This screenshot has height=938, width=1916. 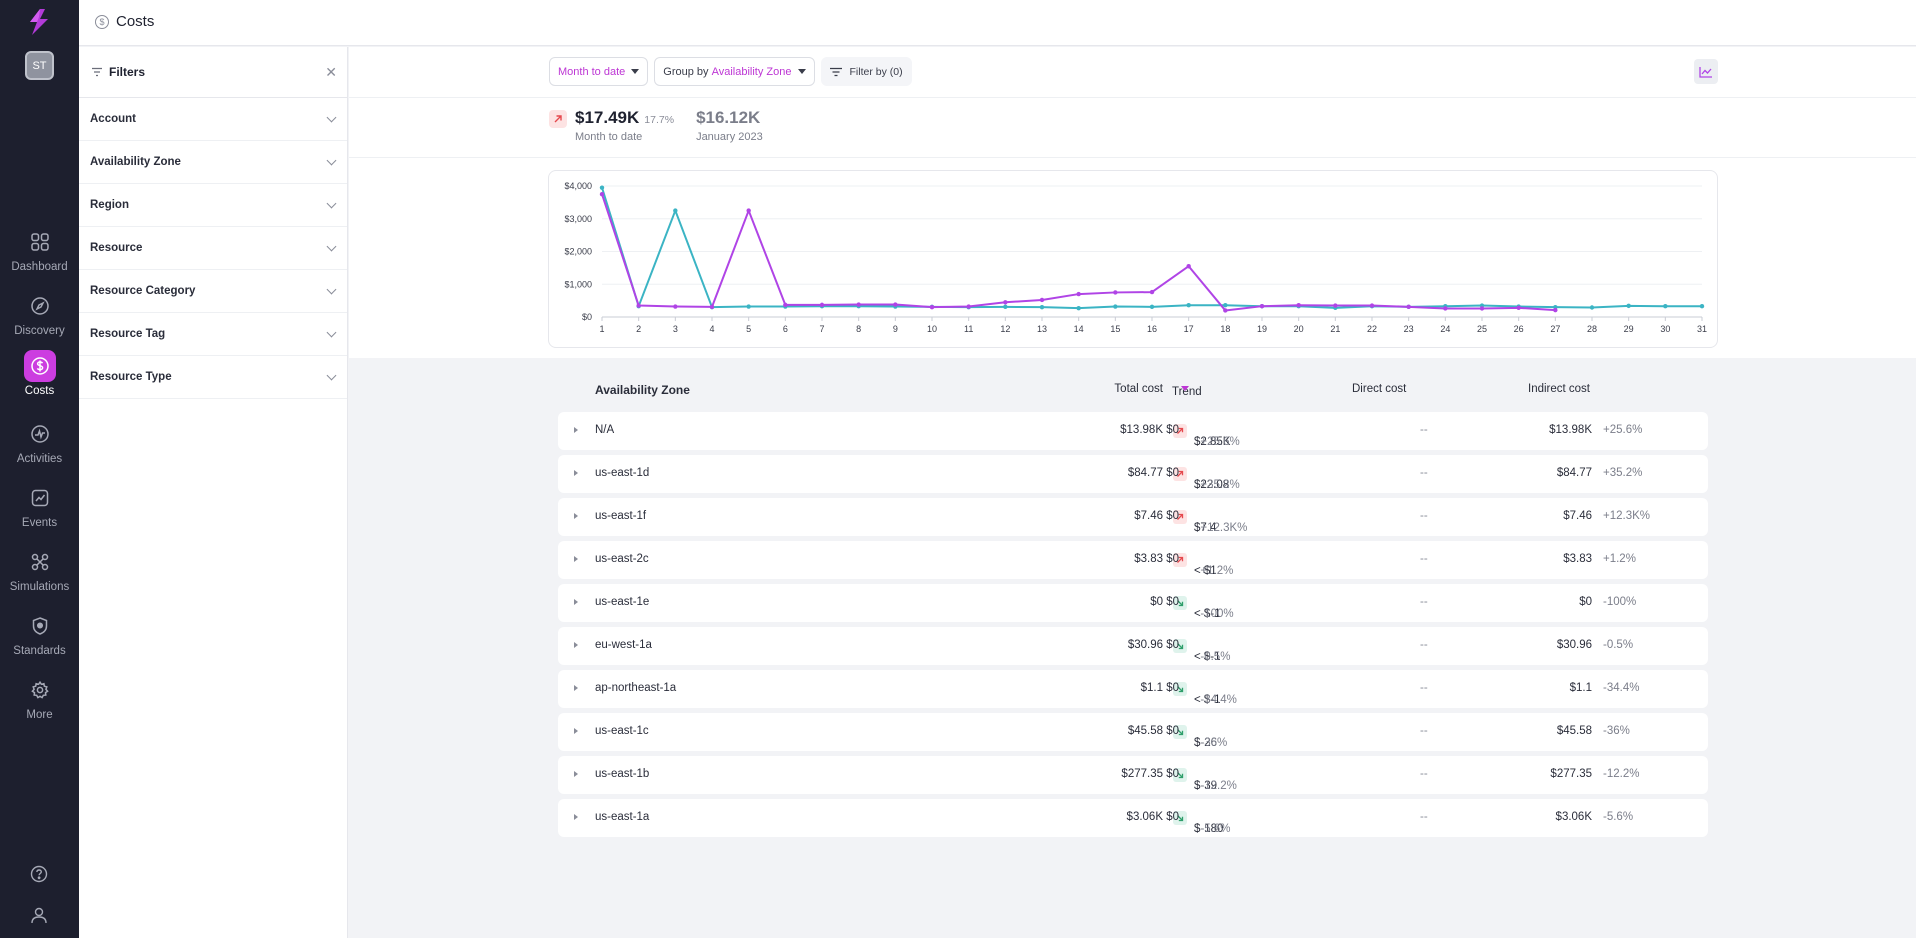 What do you see at coordinates (599, 71) in the screenshot?
I see `period-dropdown: Month to date` at bounding box center [599, 71].